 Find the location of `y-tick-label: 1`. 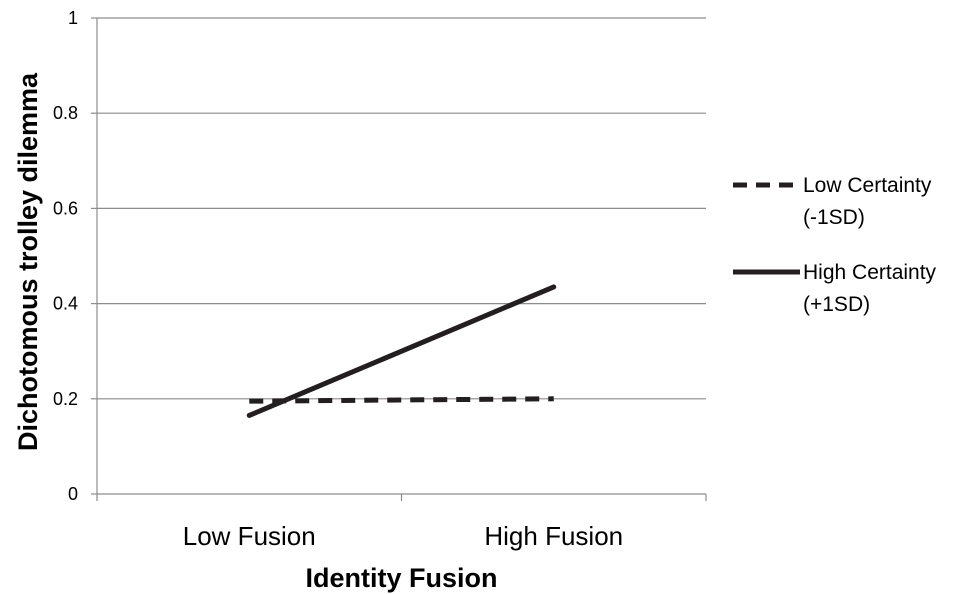

y-tick-label: 1 is located at coordinates (73, 18).